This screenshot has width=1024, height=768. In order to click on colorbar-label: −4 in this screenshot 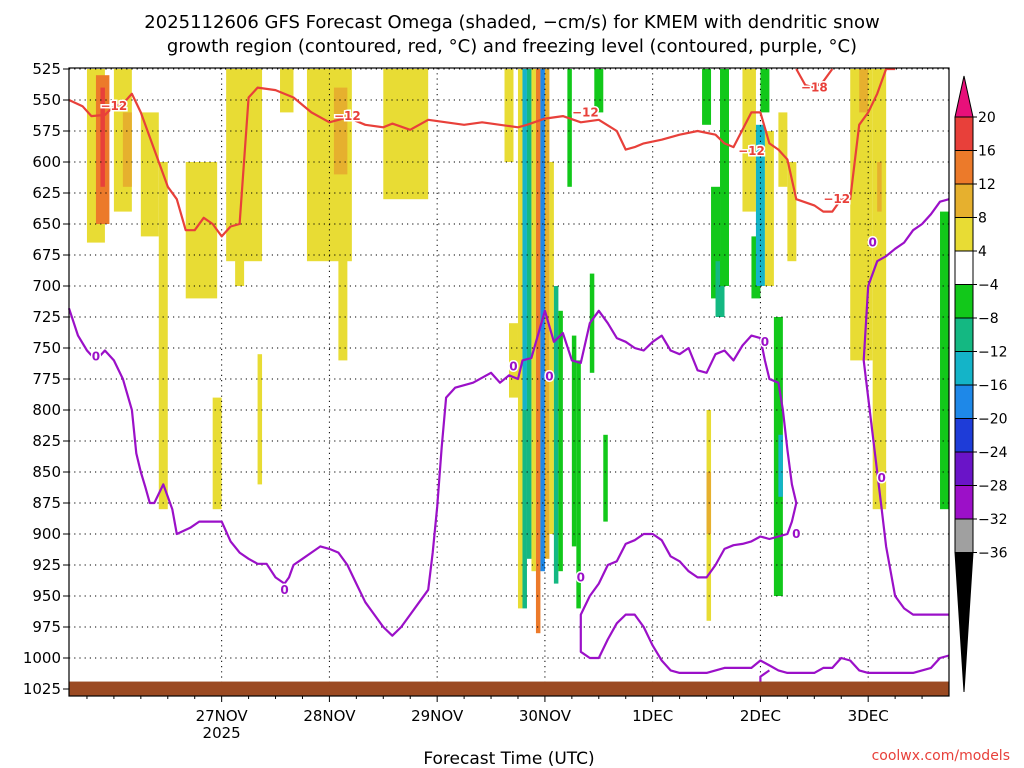, I will do `click(988, 286)`.